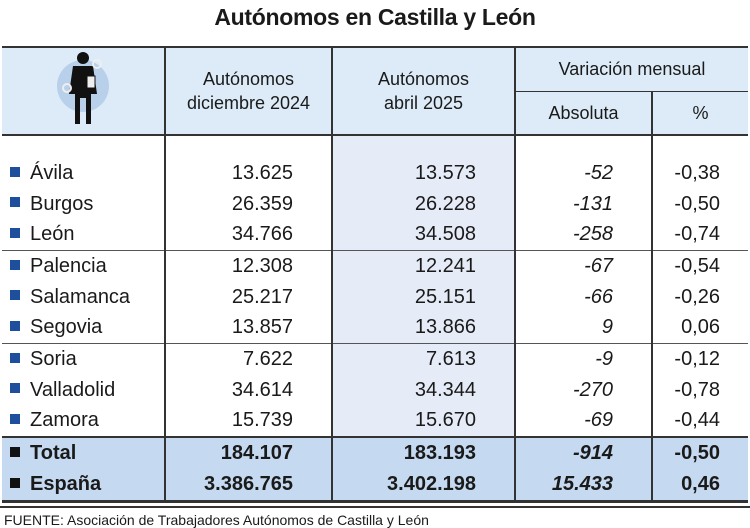  What do you see at coordinates (83, 88) in the screenshot?
I see `worker-silhouette-icon` at bounding box center [83, 88].